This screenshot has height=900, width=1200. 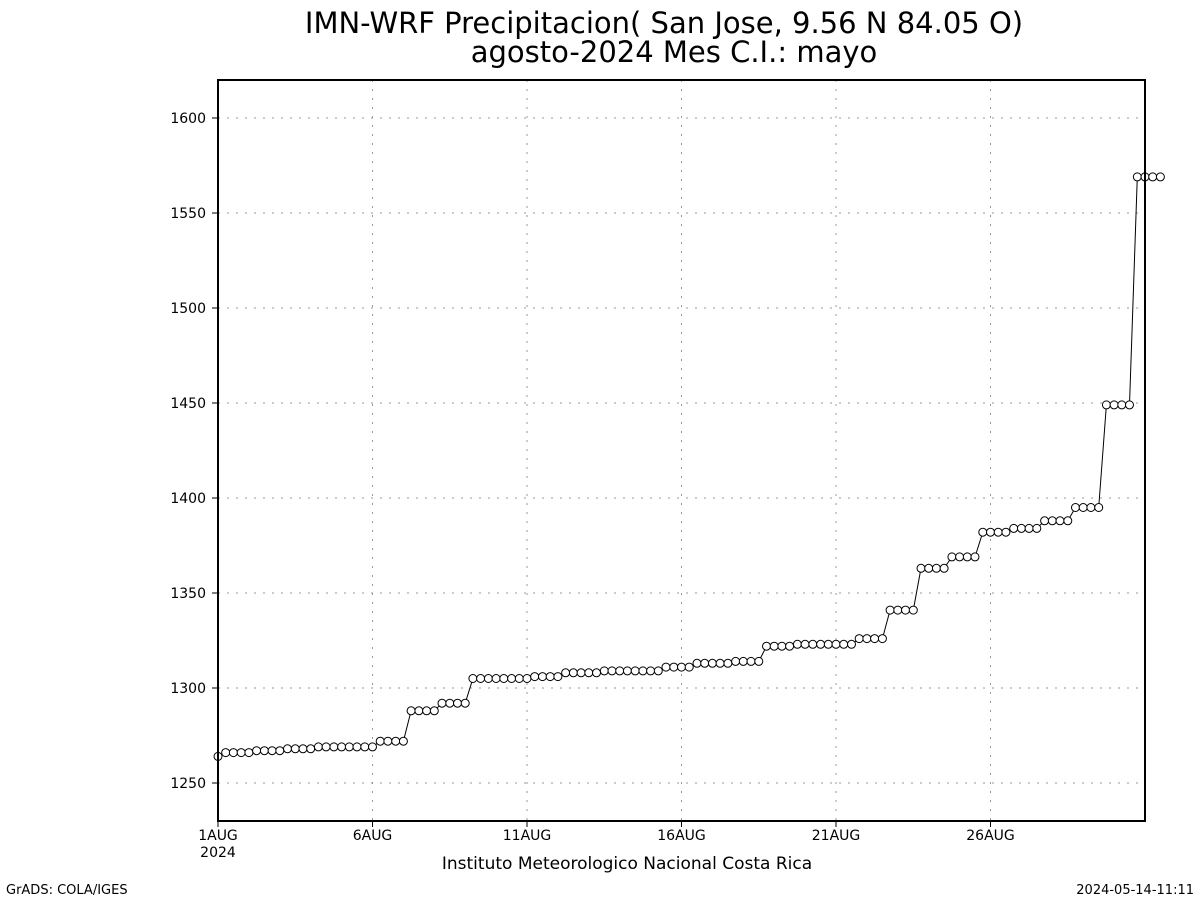 What do you see at coordinates (188, 594) in the screenshot?
I see `y-tick-label: 1350` at bounding box center [188, 594].